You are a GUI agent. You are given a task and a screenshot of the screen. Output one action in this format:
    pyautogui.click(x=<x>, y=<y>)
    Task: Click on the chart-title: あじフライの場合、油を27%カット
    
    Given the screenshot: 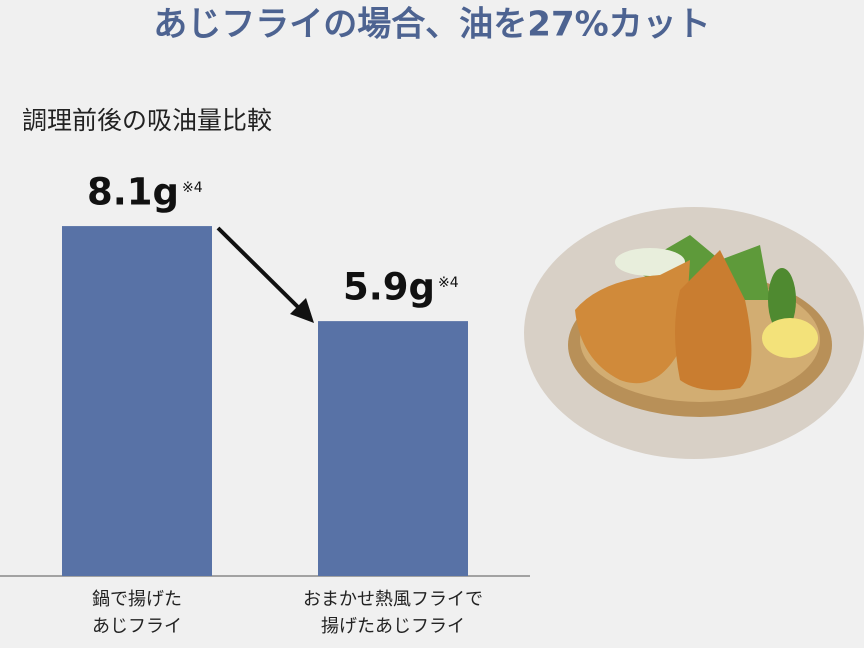 What is the action you would take?
    pyautogui.click(x=431, y=25)
    